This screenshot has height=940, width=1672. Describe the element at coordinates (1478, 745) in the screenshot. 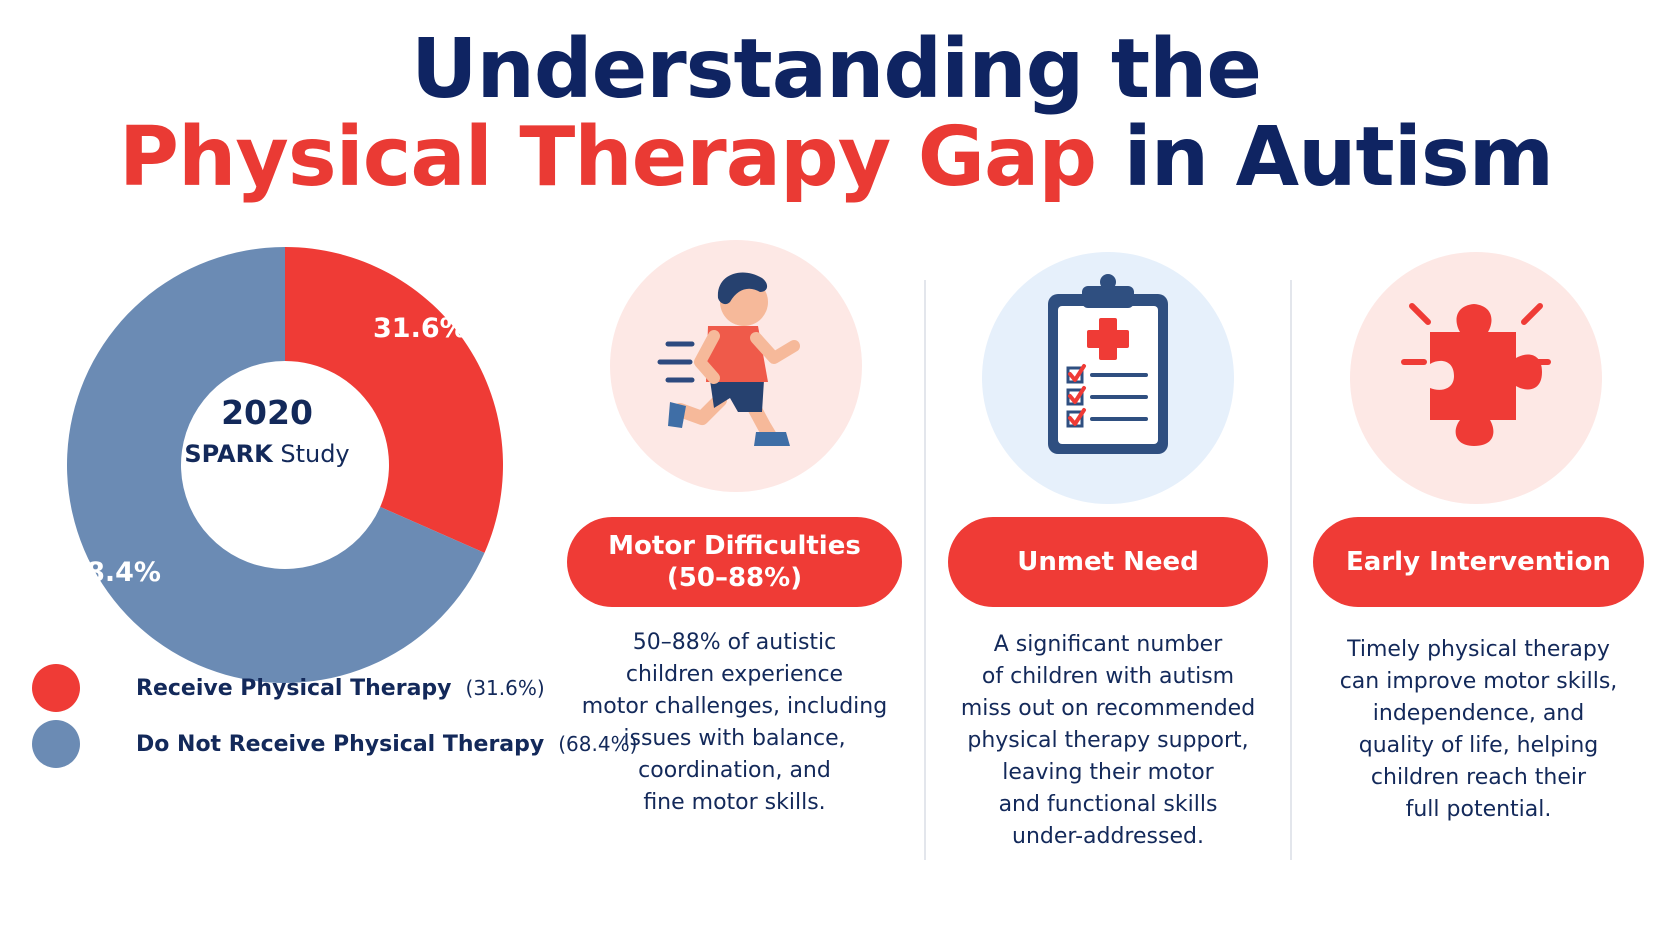

I see `desc-line: quality of life, helping` at that location.